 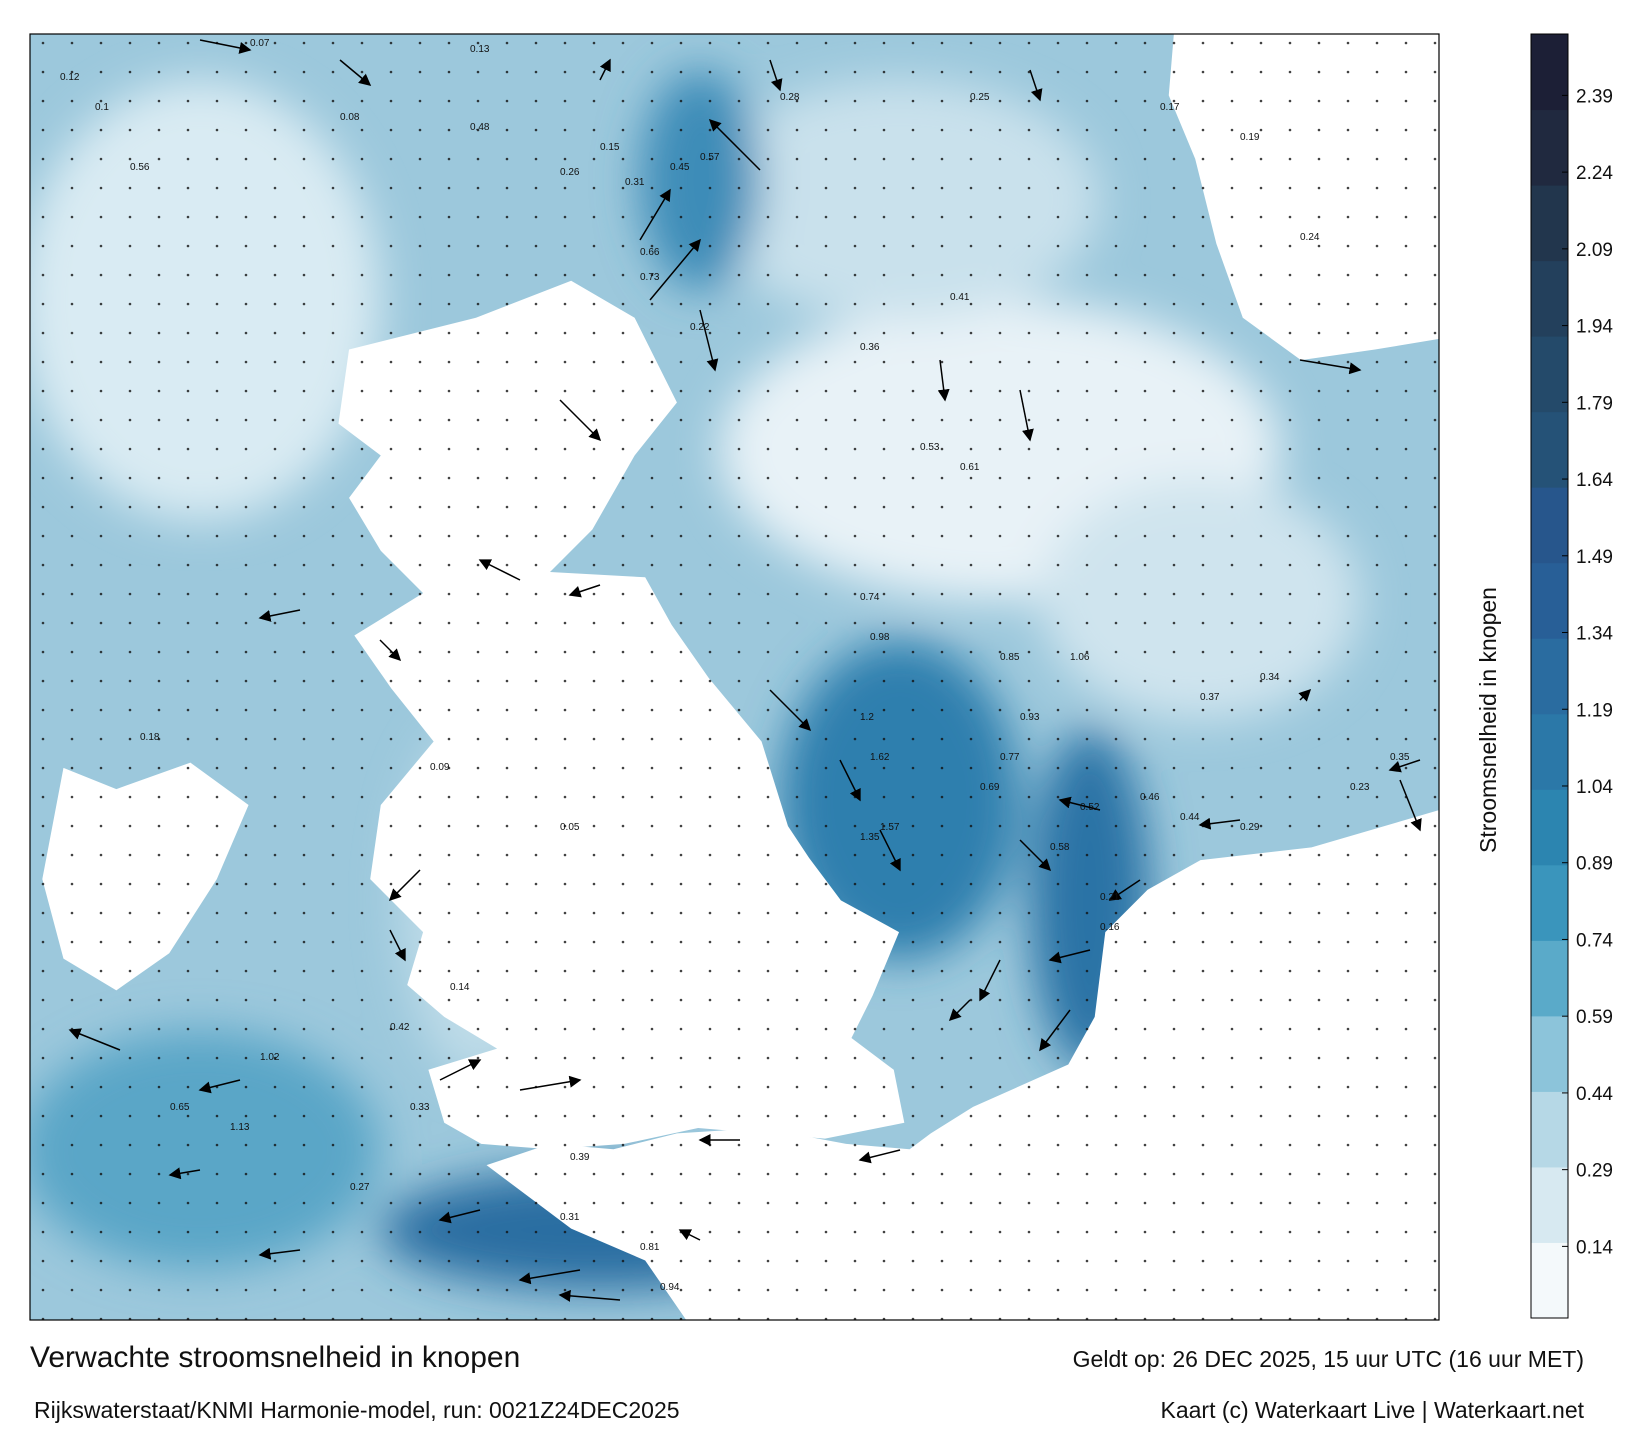 What do you see at coordinates (70, 77) in the screenshot?
I see `current-label: 0.12` at bounding box center [70, 77].